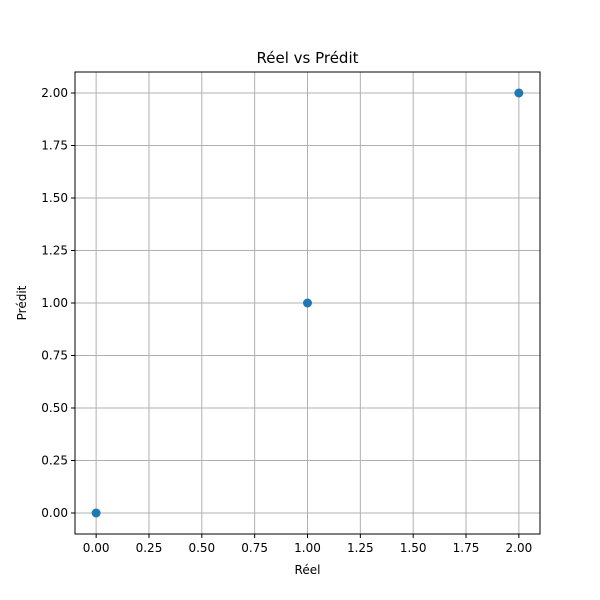  What do you see at coordinates (254, 548) in the screenshot?
I see `x-tick-label: 0.75` at bounding box center [254, 548].